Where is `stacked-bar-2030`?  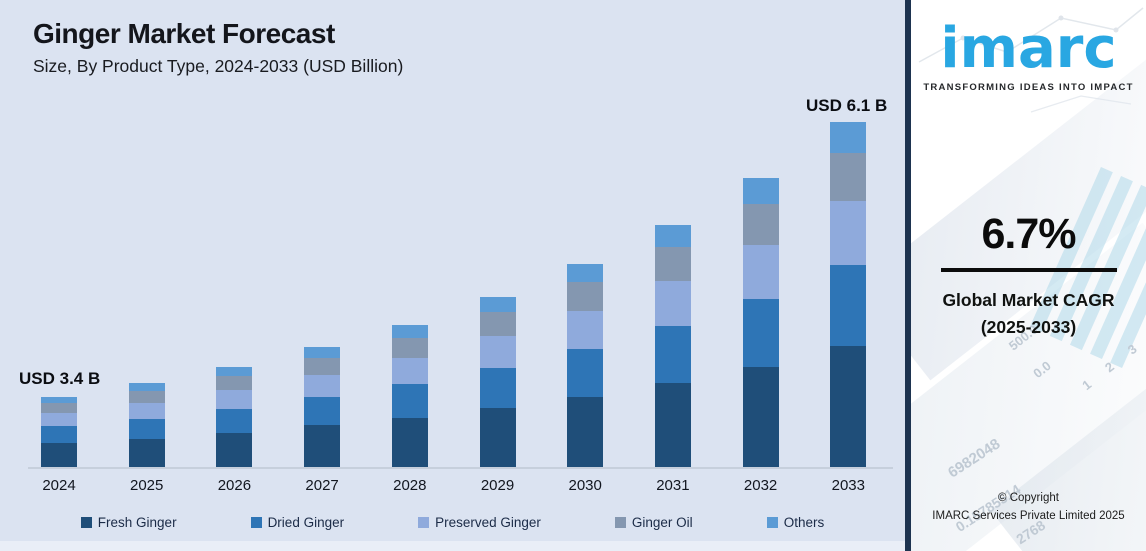
stacked-bar-2030 is located at coordinates (585, 366).